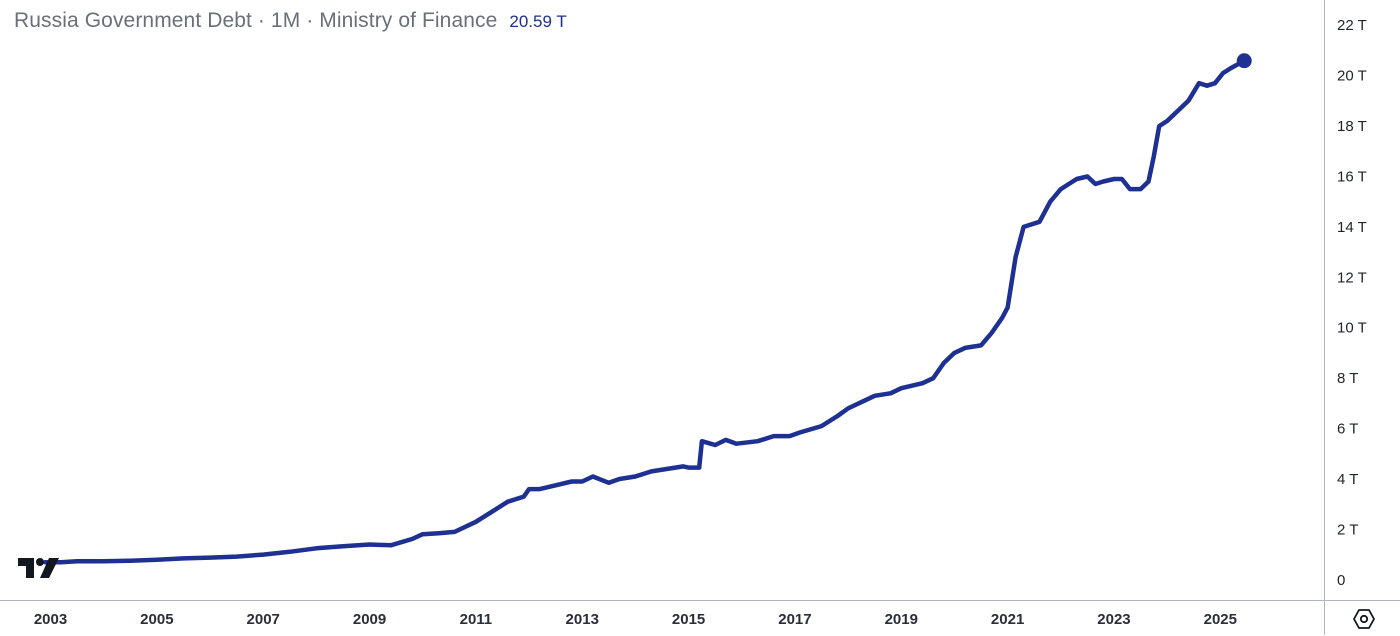 The width and height of the screenshot is (1400, 636). I want to click on x-tick-label: 2009, so click(369, 619).